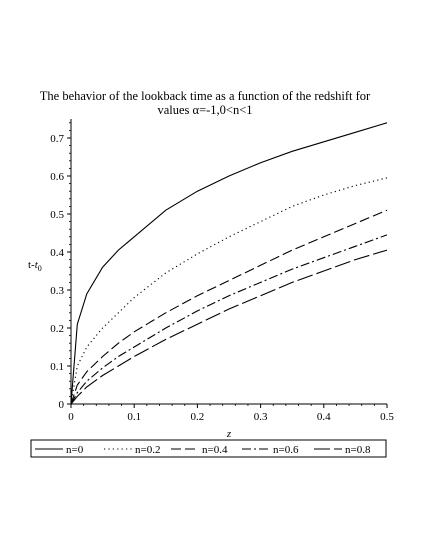  What do you see at coordinates (57, 139) in the screenshot?
I see `y-tick-label: 0.7` at bounding box center [57, 139].